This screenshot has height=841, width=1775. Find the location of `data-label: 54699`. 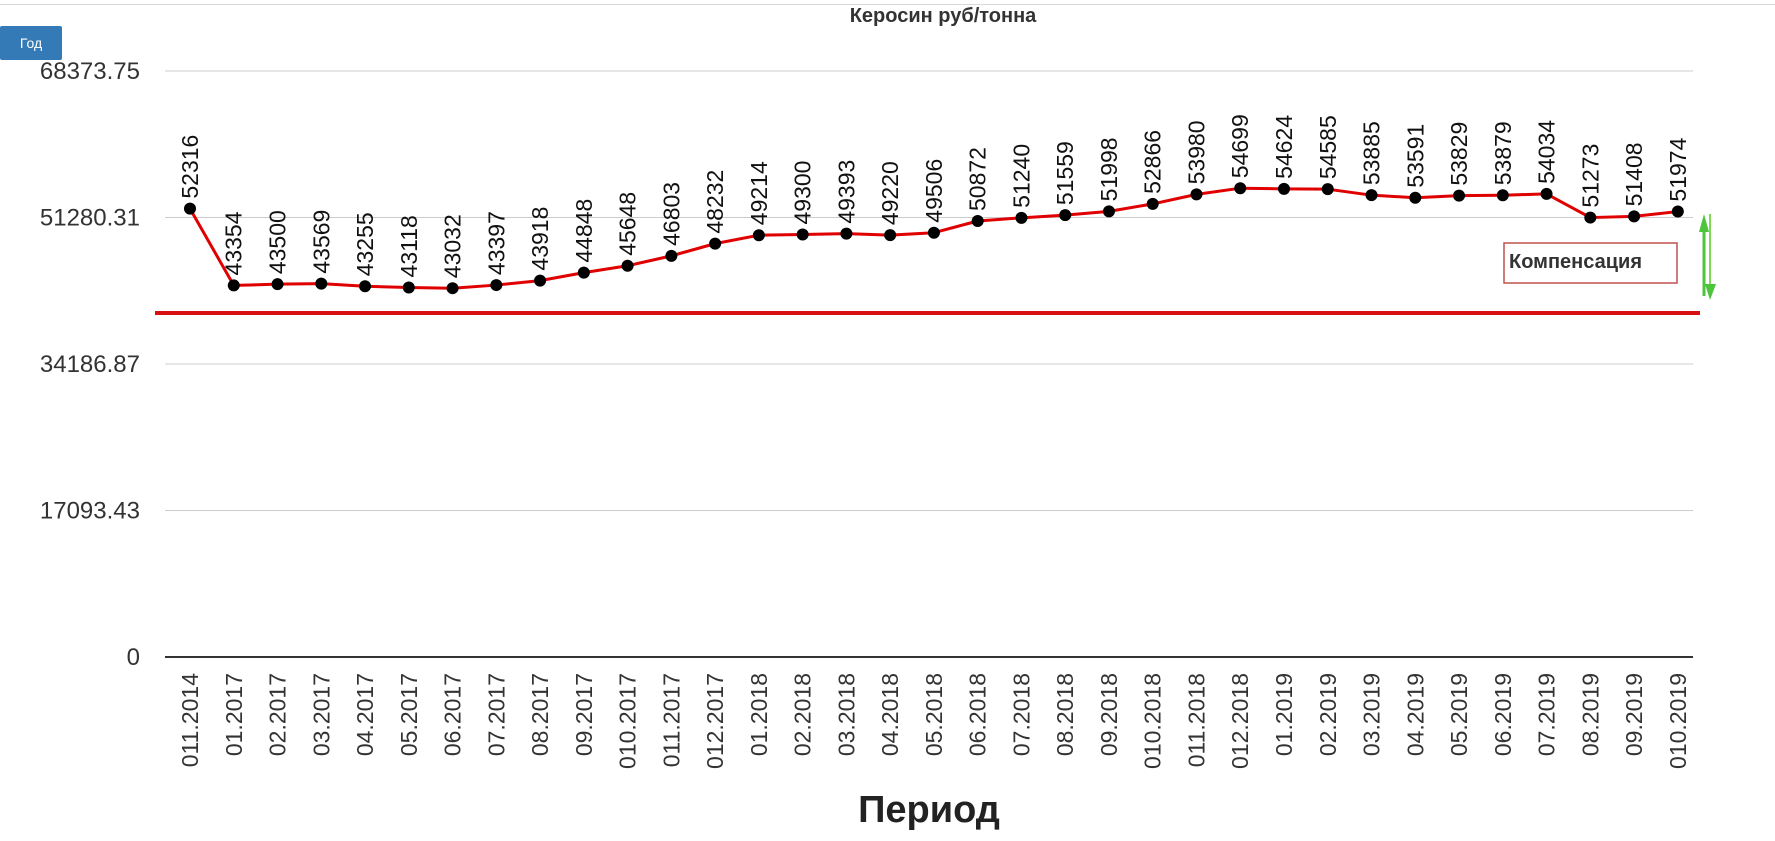

data-label: 54699 is located at coordinates (1240, 146).